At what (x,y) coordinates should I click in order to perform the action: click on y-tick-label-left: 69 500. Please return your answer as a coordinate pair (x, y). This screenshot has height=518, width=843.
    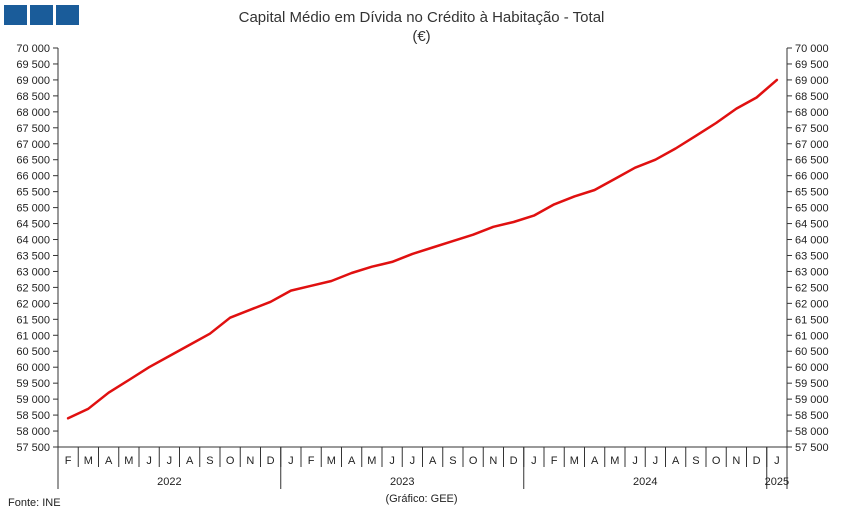
    Looking at the image, I should click on (33, 65).